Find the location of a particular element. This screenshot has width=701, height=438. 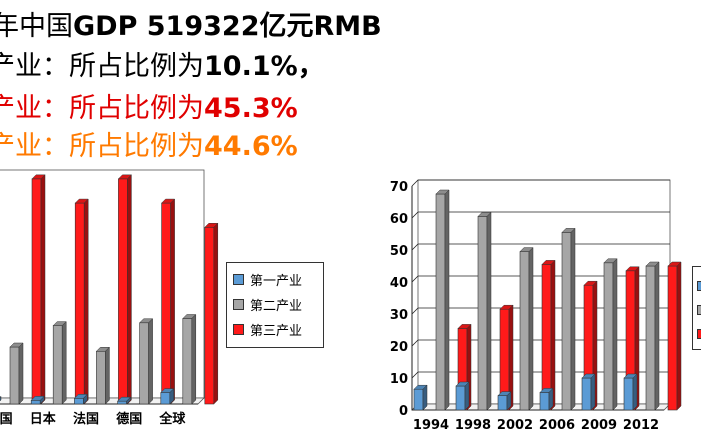

legend-item-secondary: 第二产业 is located at coordinates (268, 305).